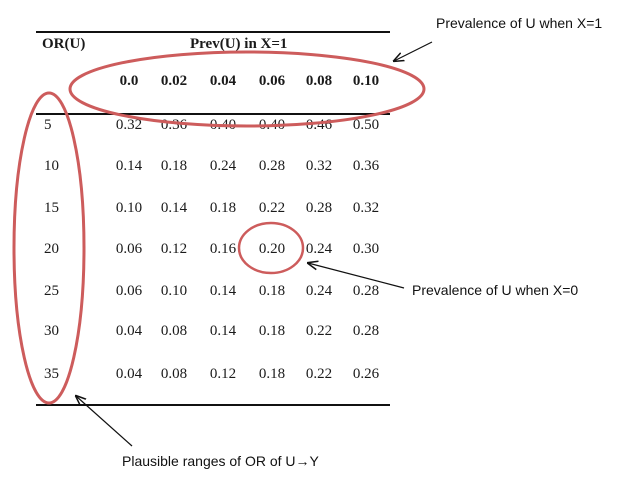 The height and width of the screenshot is (487, 638). Describe the element at coordinates (64, 44) in the screenshot. I see `row-header: OR(U)` at that location.